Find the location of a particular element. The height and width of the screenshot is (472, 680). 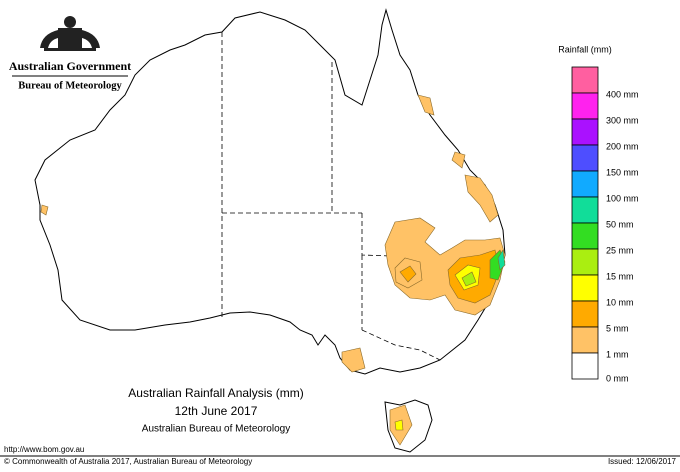

legend-label: 10 mm is located at coordinates (620, 302).